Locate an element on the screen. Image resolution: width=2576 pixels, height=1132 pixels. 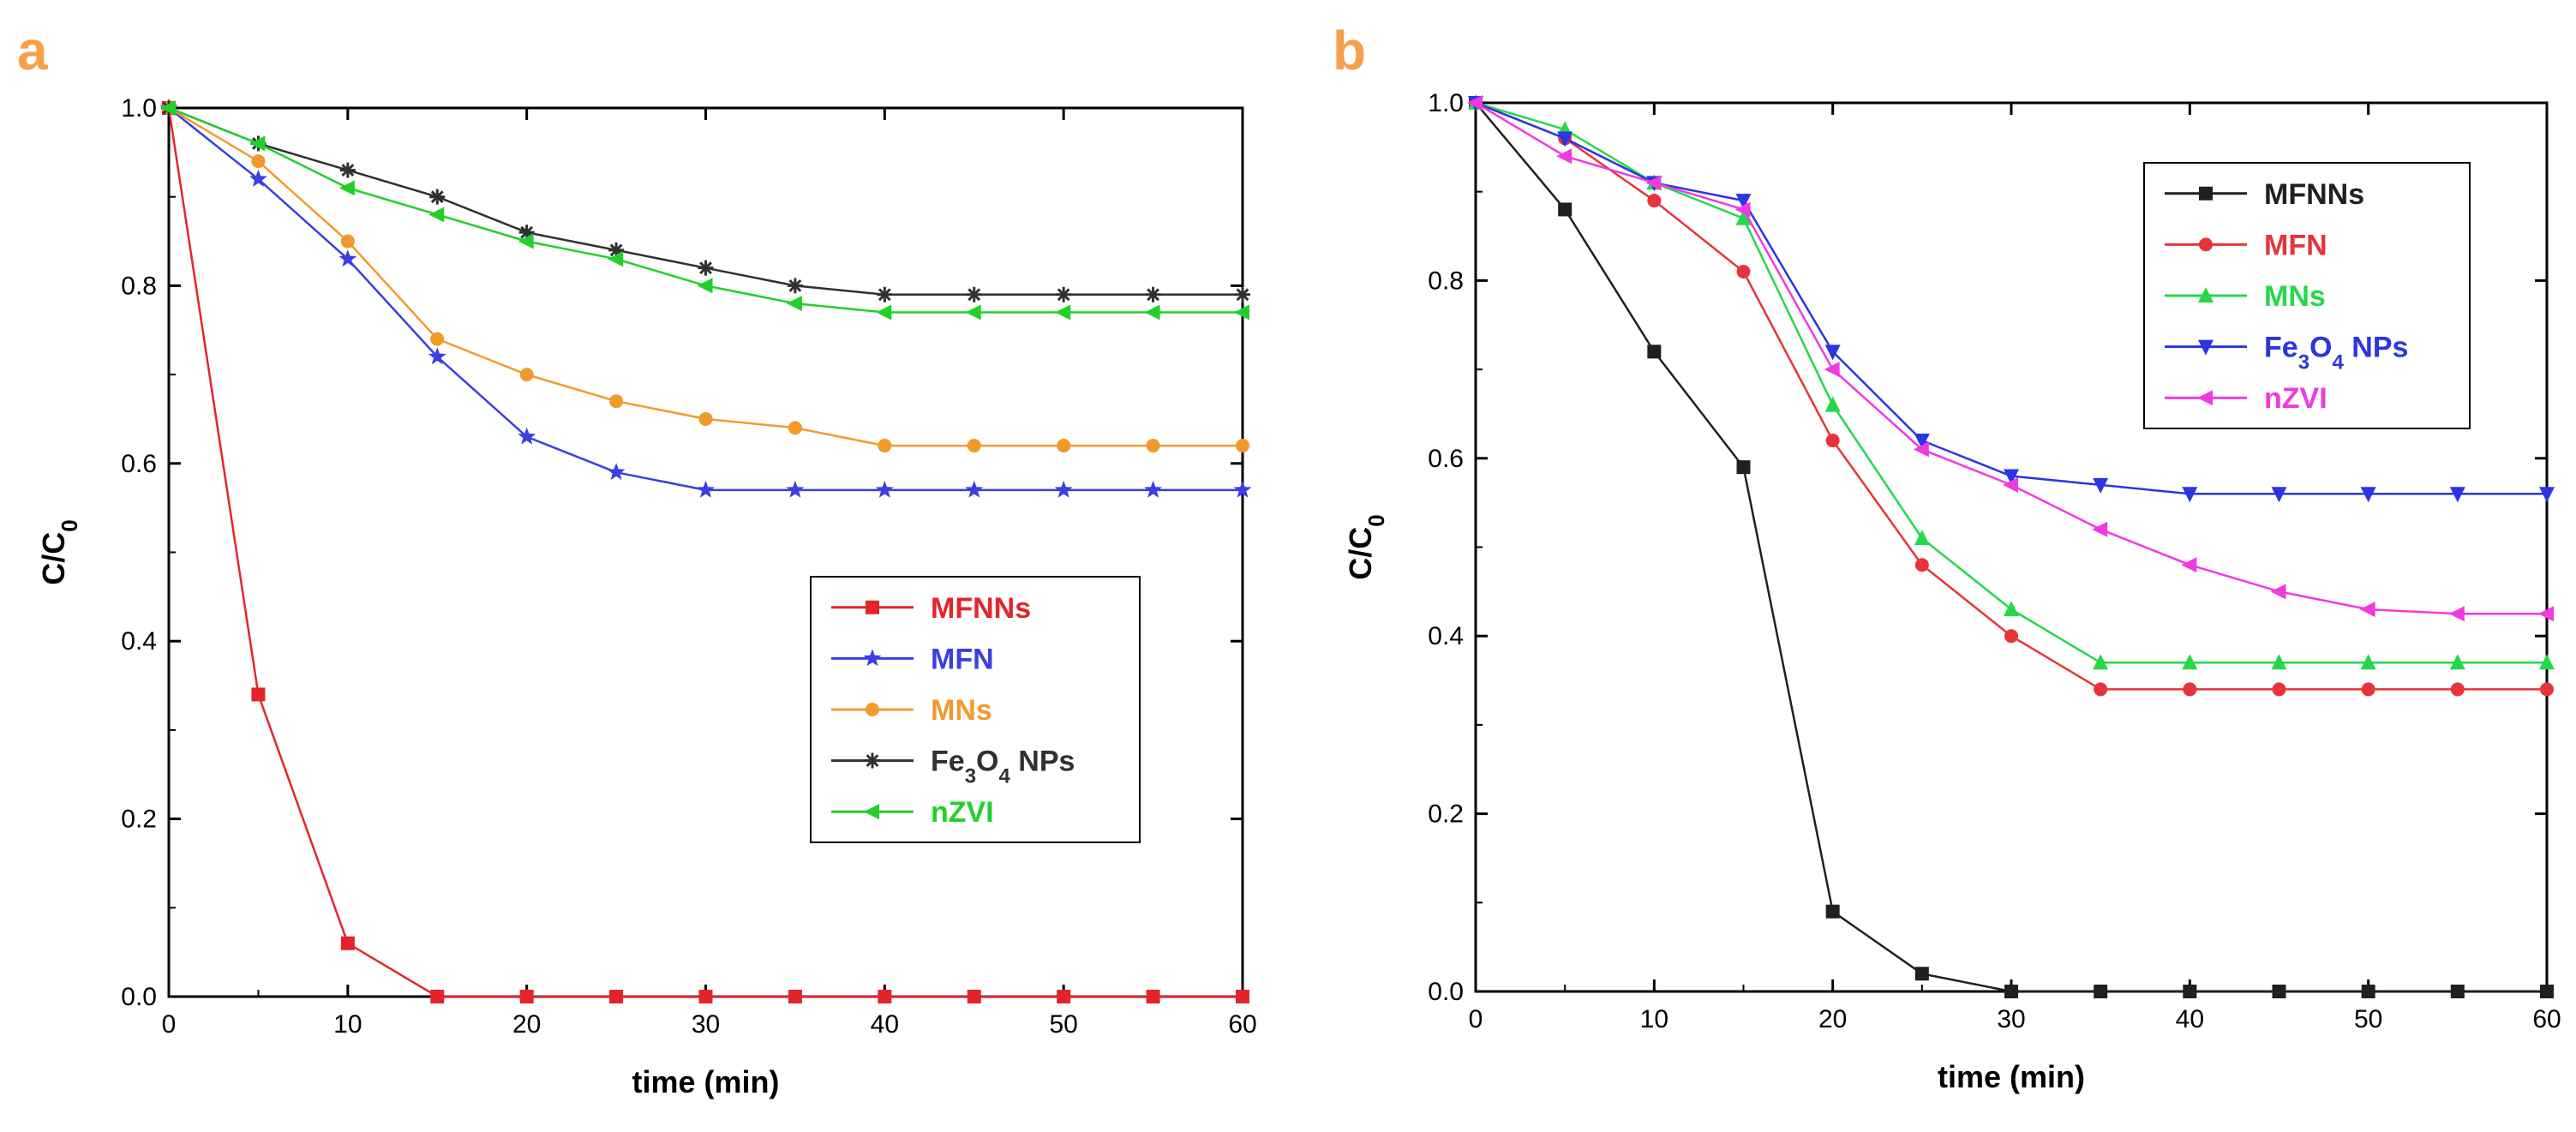
series-mns is located at coordinates (705, 277).